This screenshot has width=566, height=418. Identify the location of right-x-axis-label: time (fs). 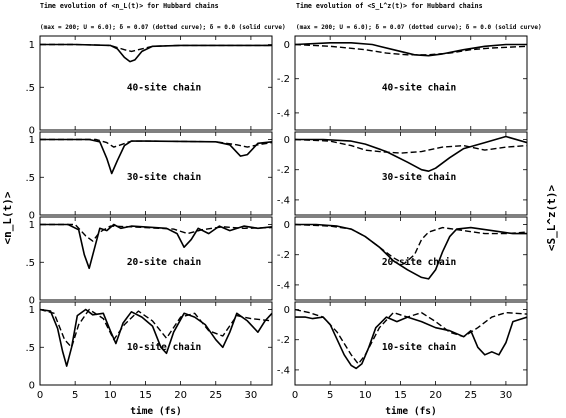
(410, 411).